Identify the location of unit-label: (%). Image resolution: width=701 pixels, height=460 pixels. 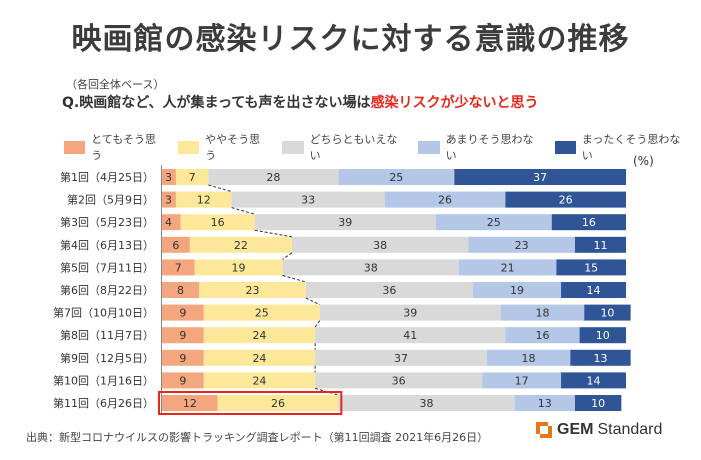
(643, 161).